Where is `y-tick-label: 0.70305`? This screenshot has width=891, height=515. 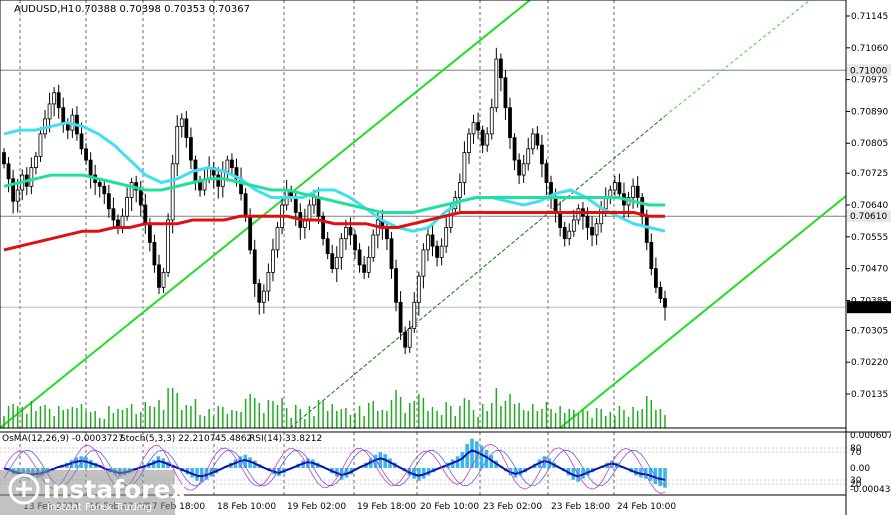
y-tick-label: 0.70305 is located at coordinates (869, 331).